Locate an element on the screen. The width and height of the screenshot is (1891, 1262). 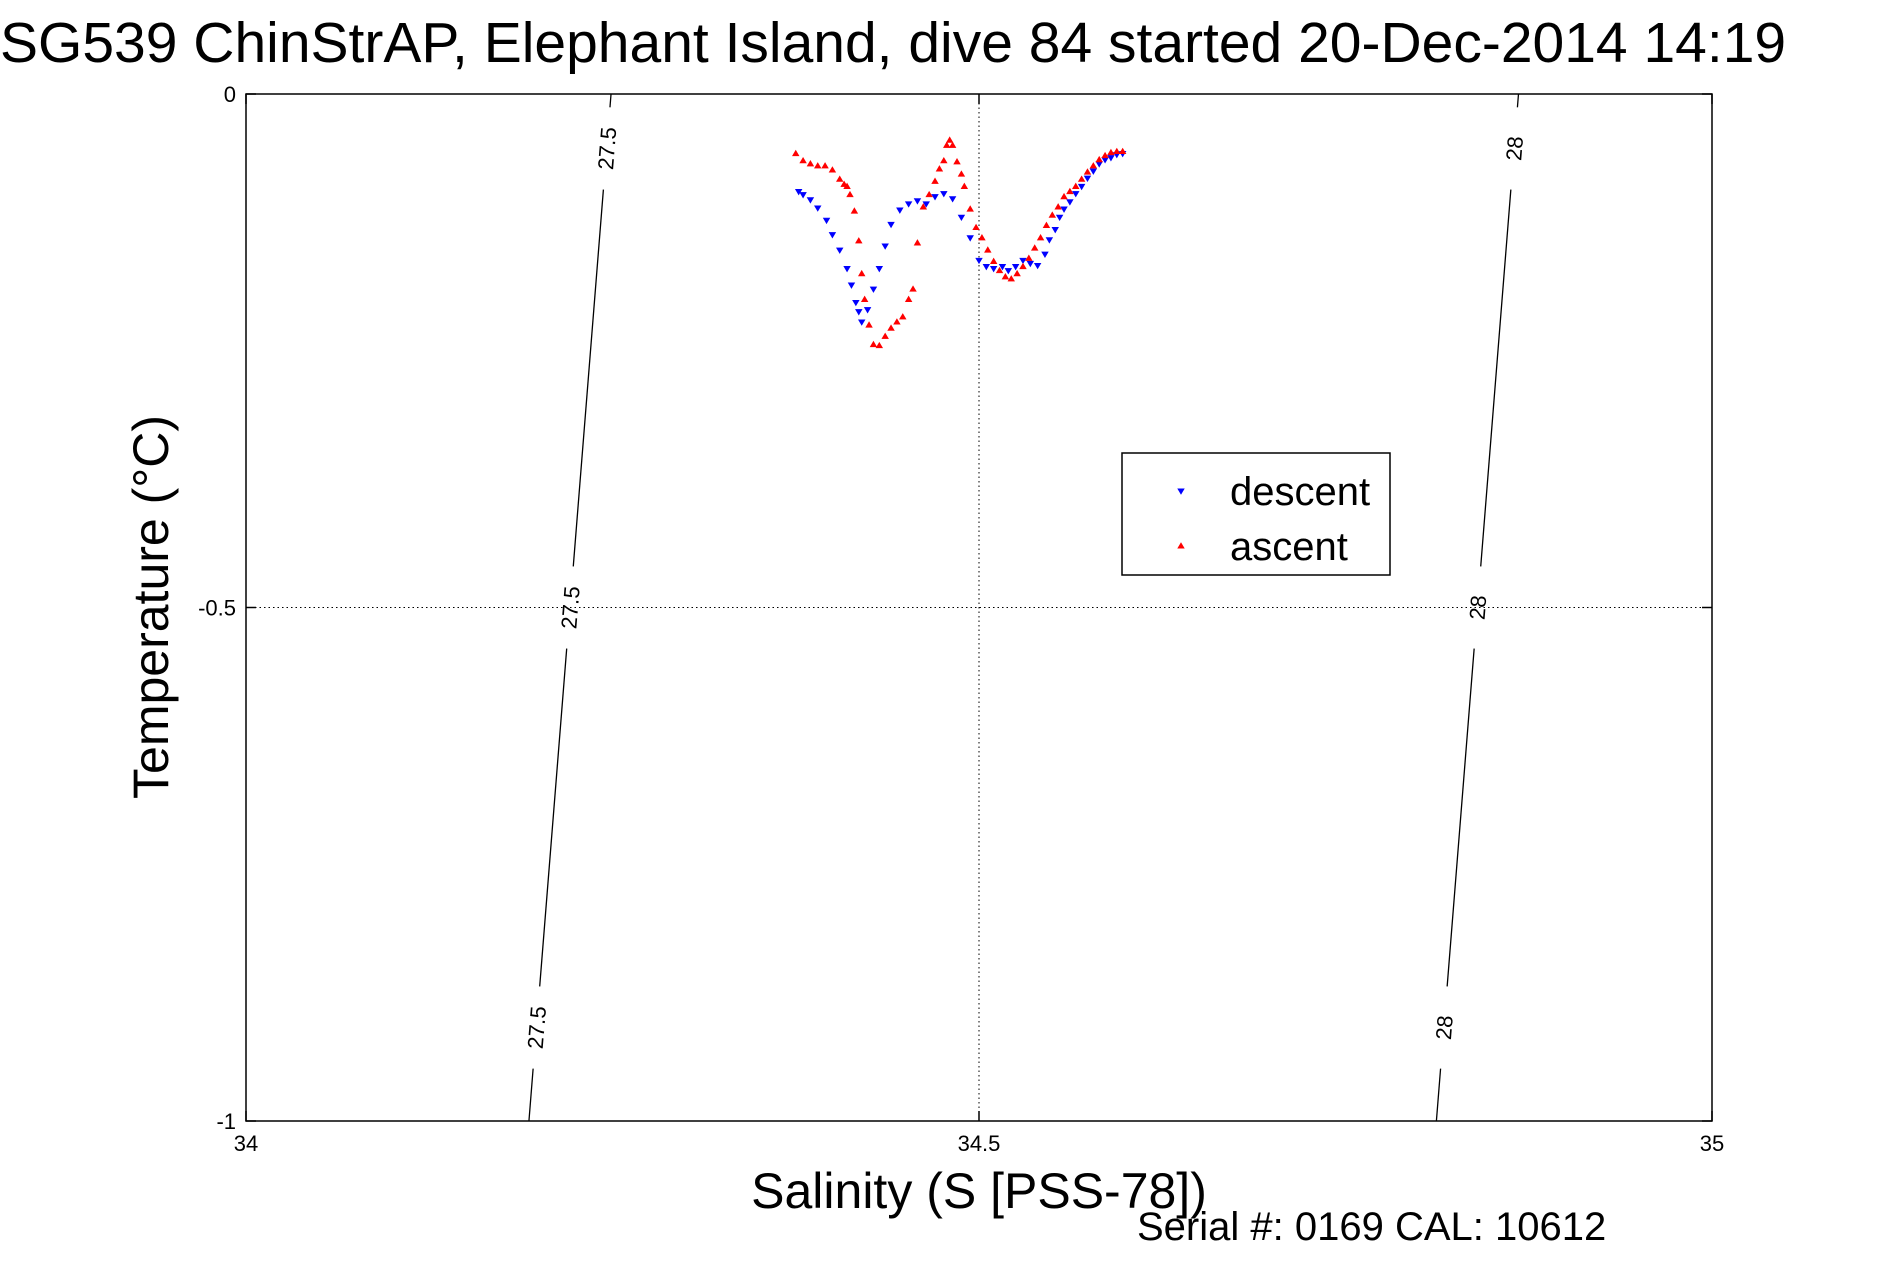
x-tick-label: 34 is located at coordinates (246, 1143).